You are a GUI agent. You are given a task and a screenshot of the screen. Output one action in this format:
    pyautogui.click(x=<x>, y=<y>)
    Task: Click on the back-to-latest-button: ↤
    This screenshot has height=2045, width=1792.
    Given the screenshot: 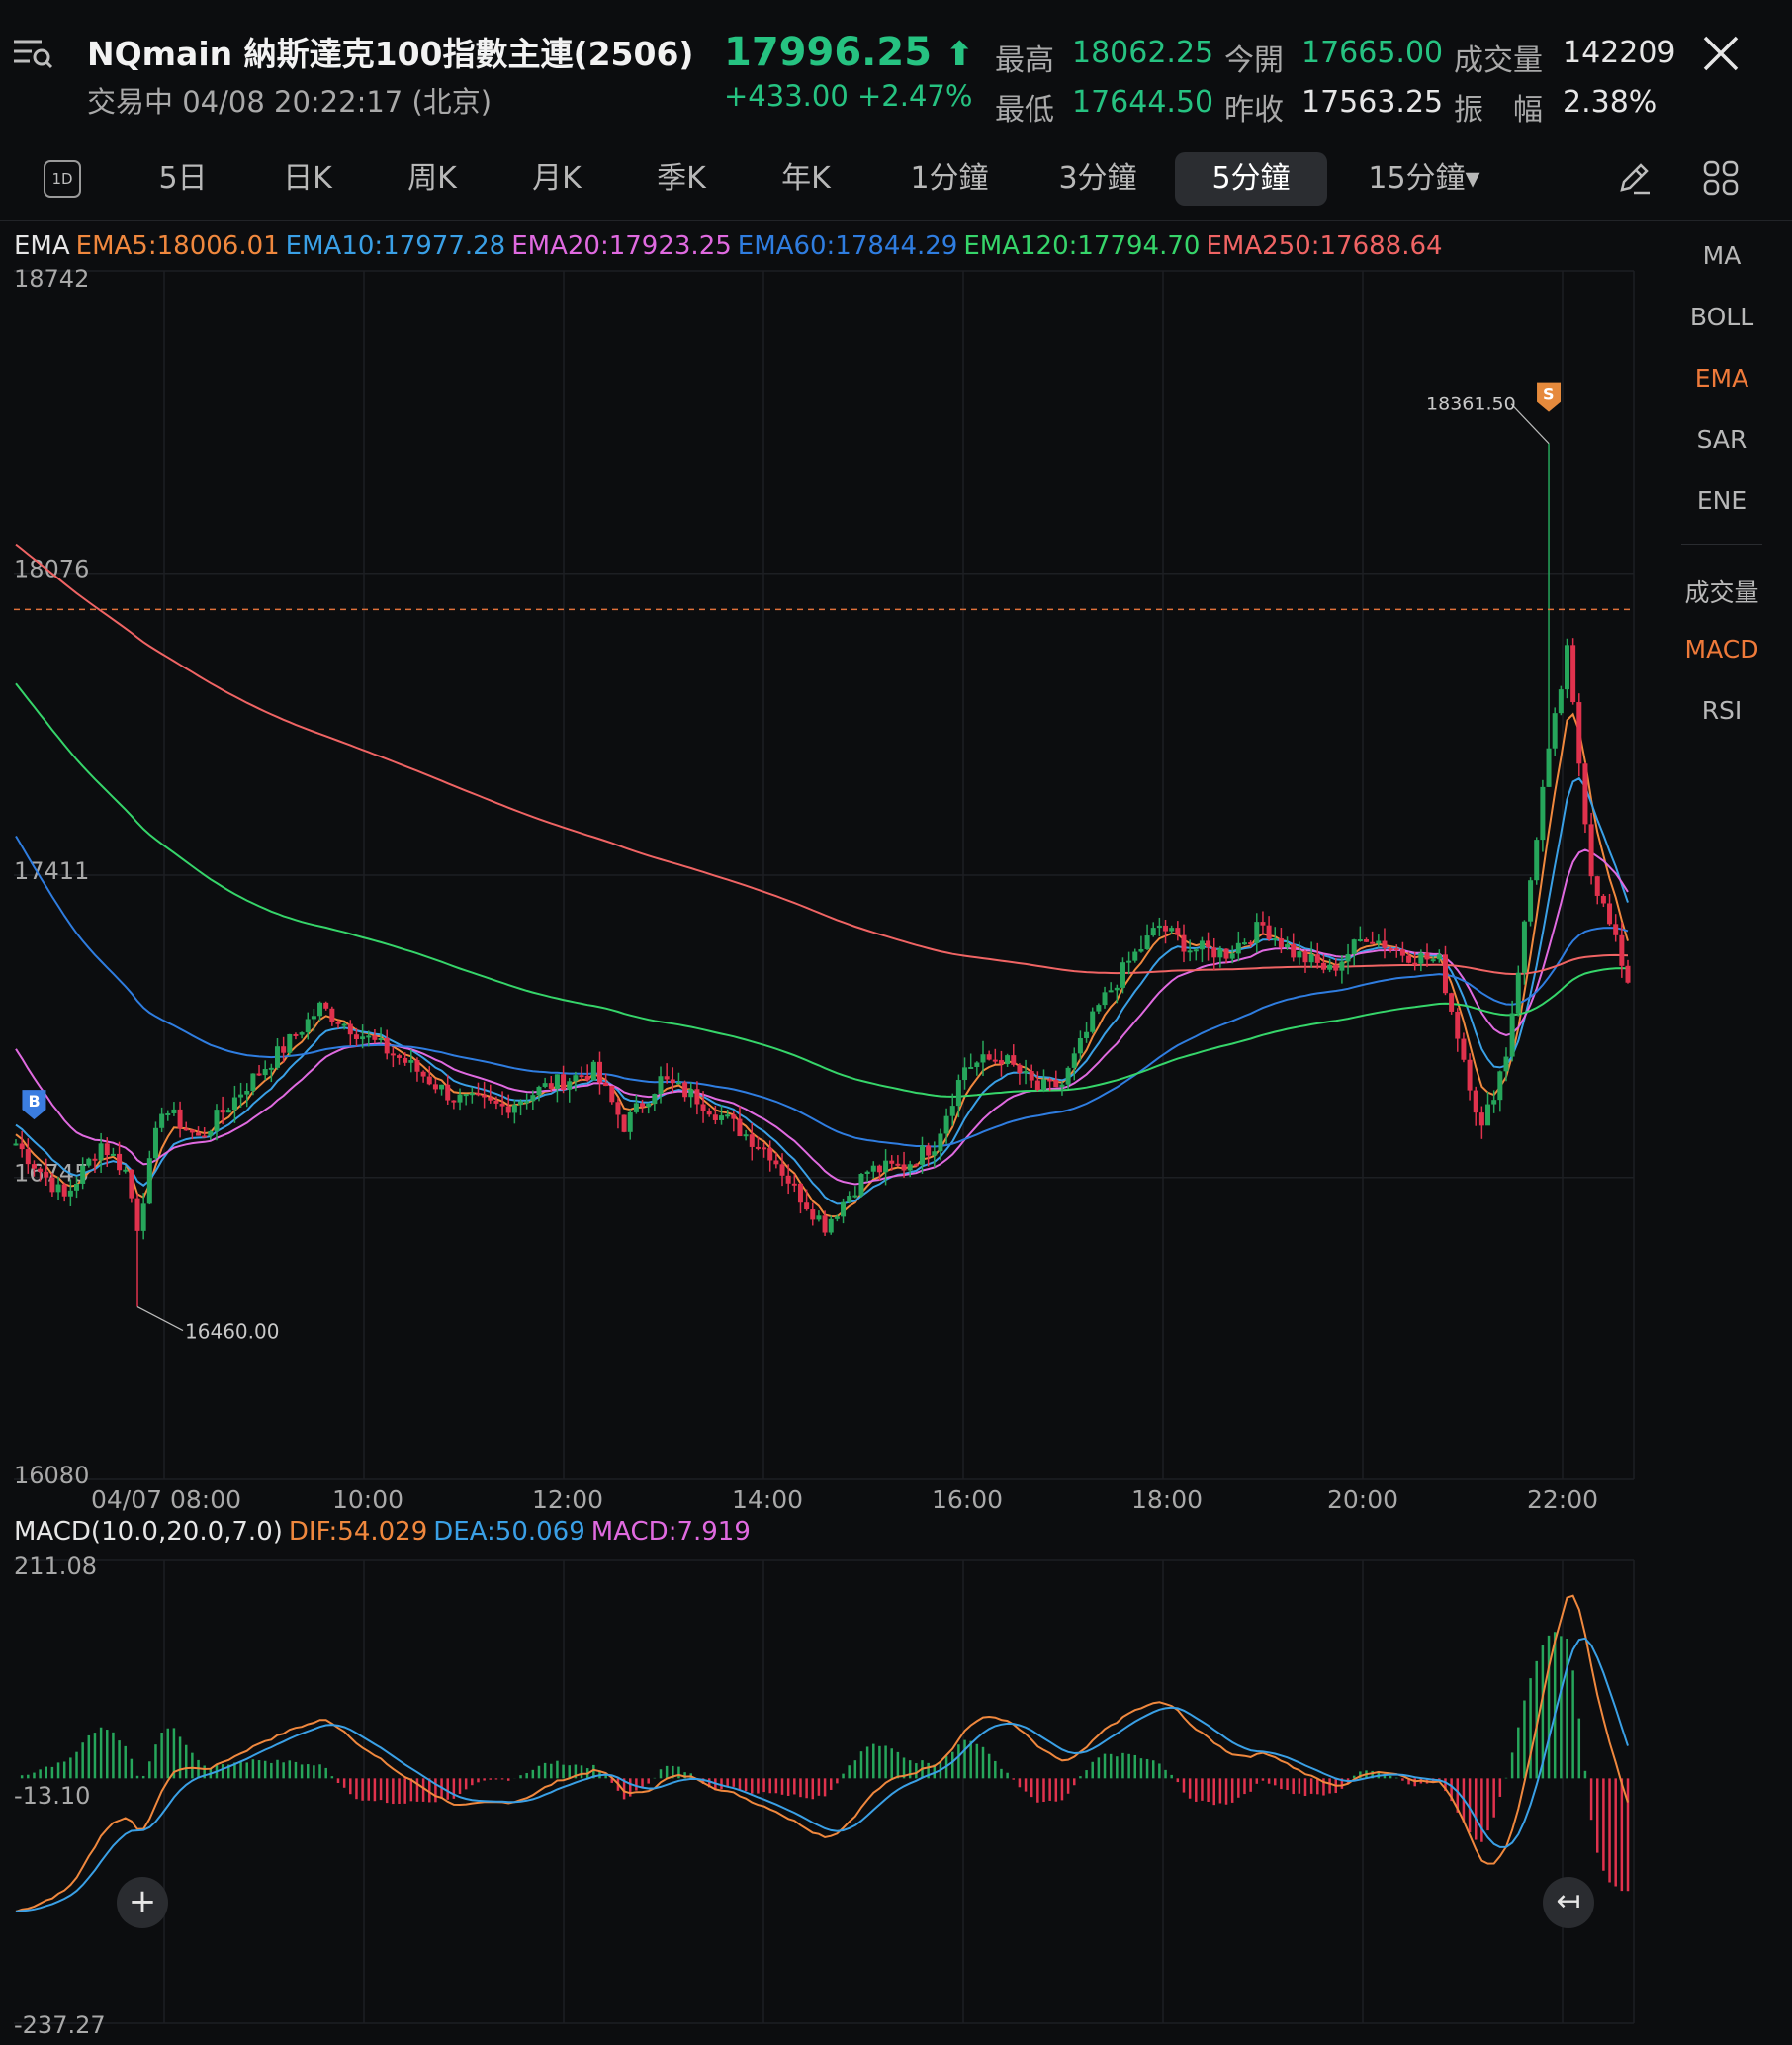 What is the action you would take?
    pyautogui.click(x=1568, y=1902)
    